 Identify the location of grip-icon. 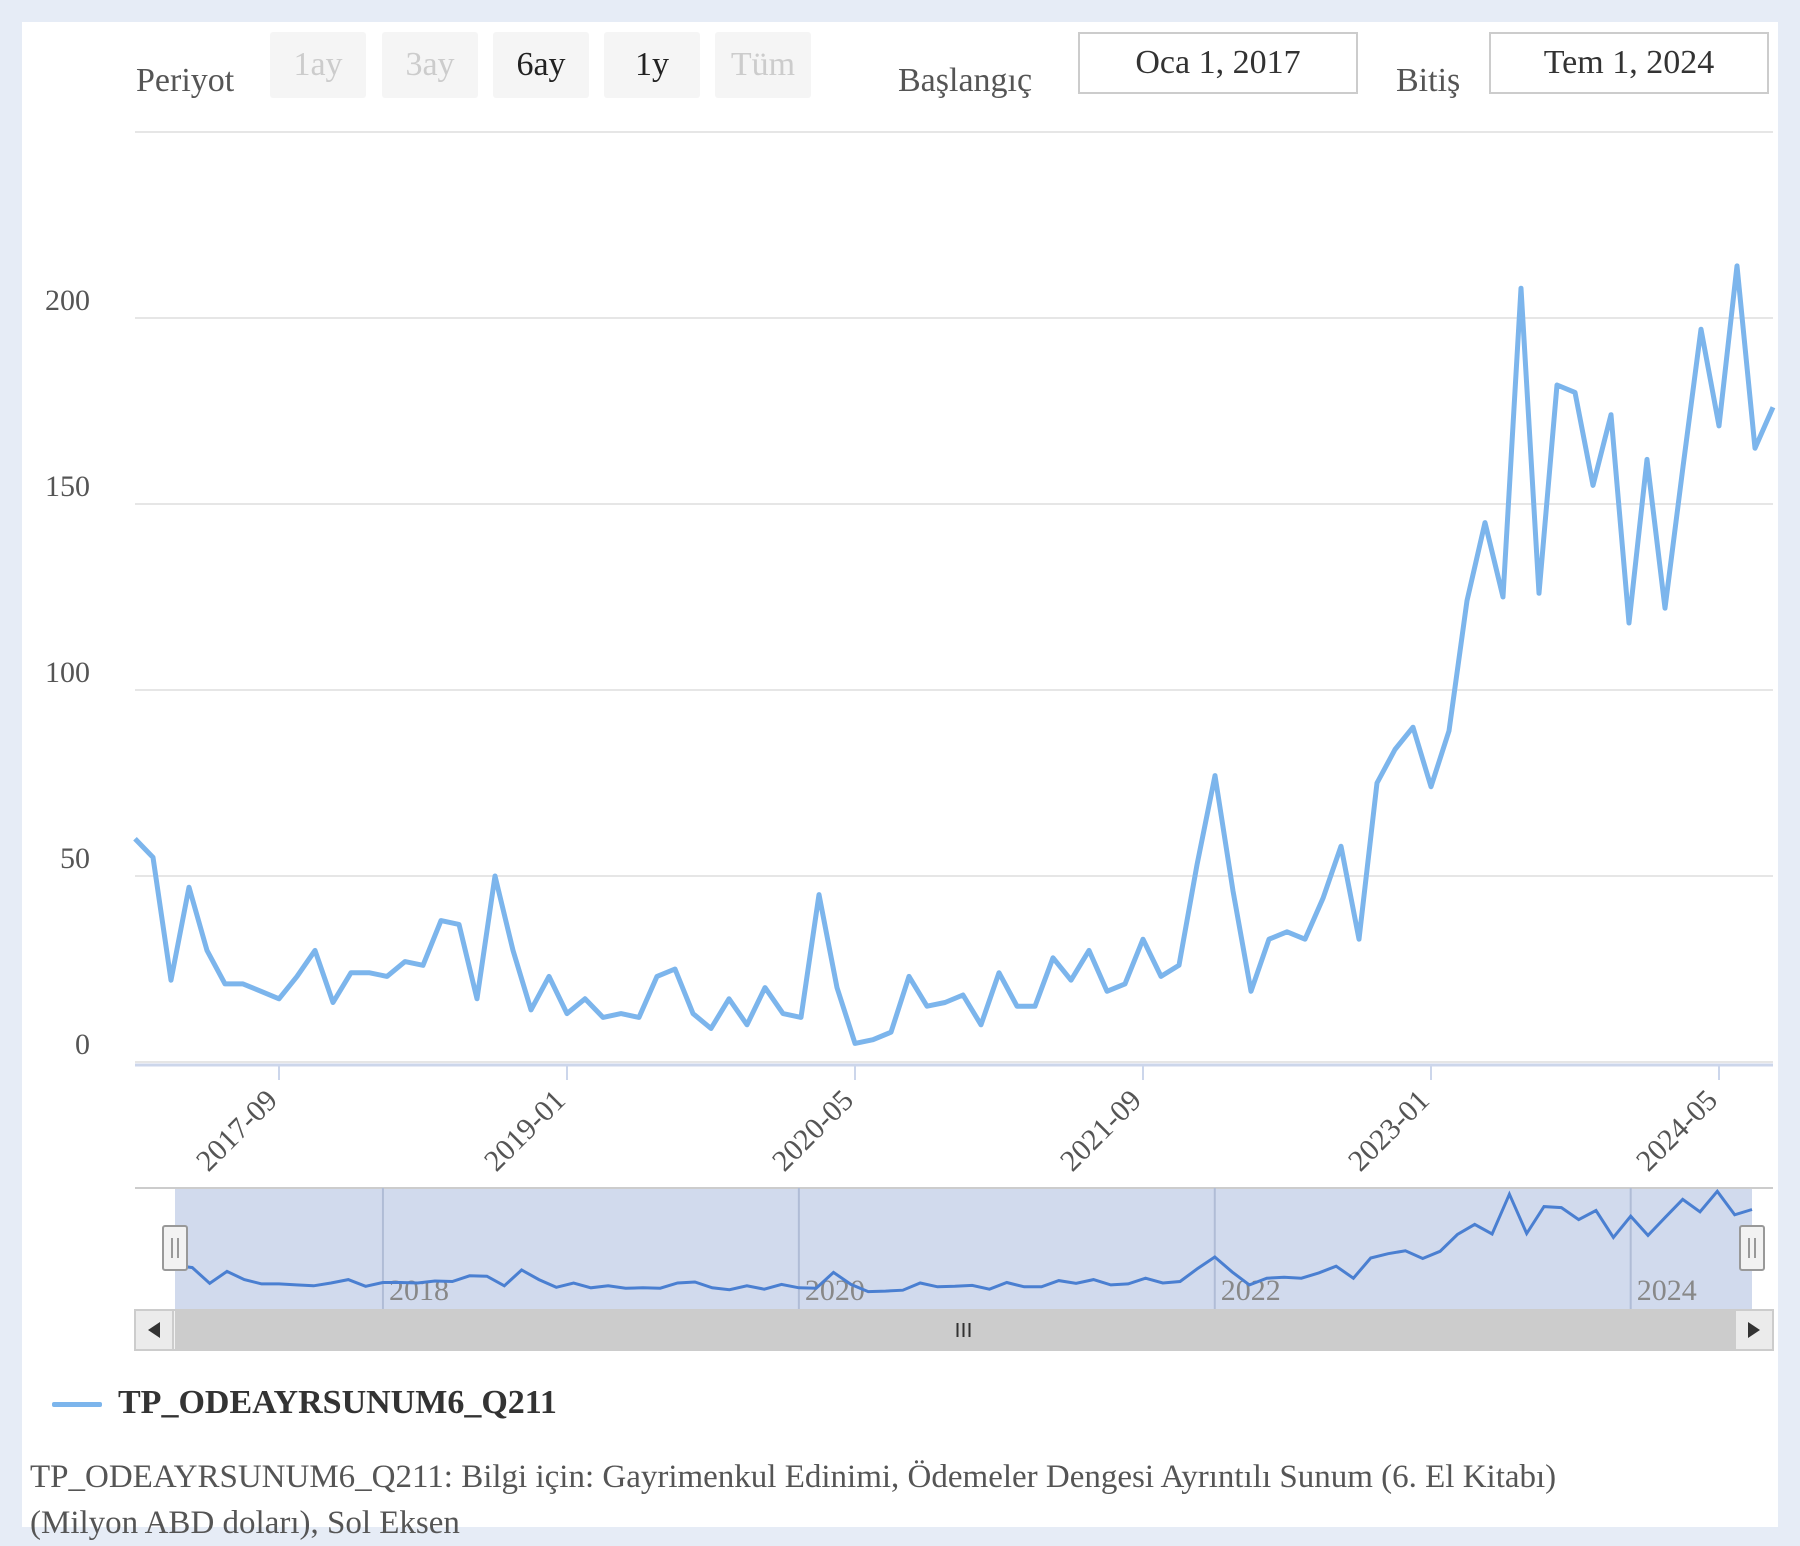
(963, 1330).